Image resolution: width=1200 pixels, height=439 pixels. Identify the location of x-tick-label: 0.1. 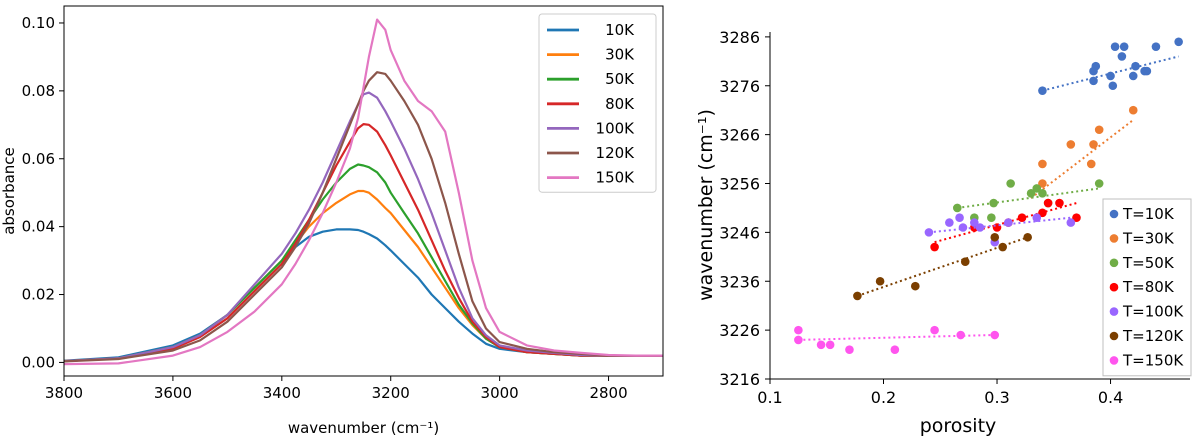
(769, 397).